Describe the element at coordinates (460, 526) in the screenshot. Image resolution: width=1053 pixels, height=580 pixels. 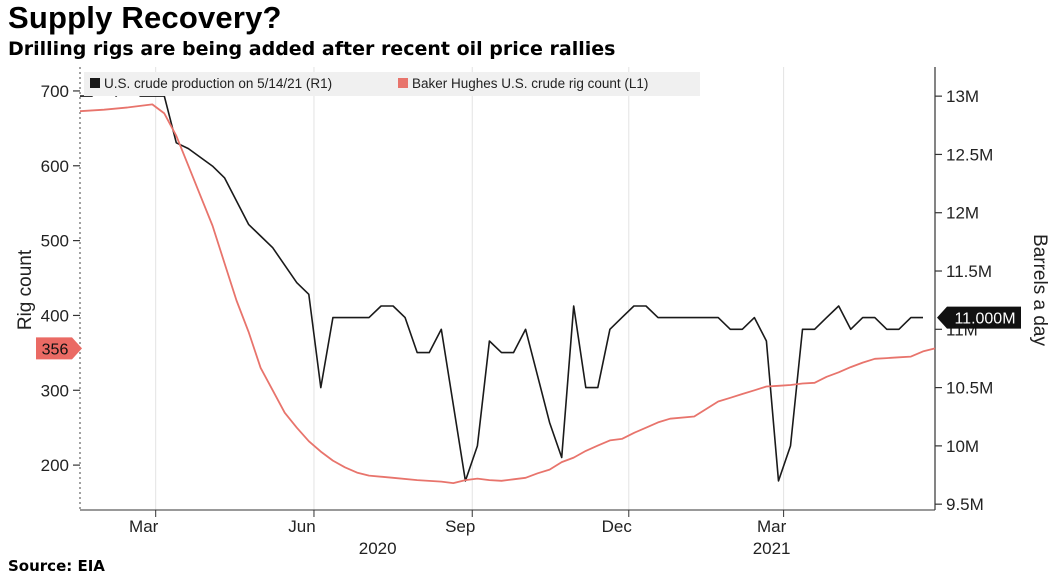
I see `x-tick-label-2: Sep` at that location.